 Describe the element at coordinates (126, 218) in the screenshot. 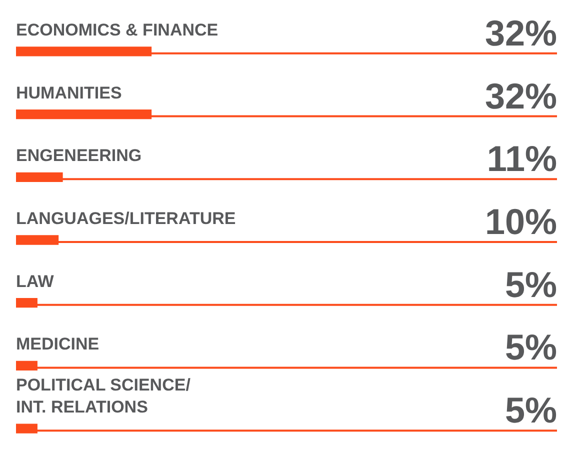

I see `y-tick-label: LANGUAGES/LITERATURE` at that location.